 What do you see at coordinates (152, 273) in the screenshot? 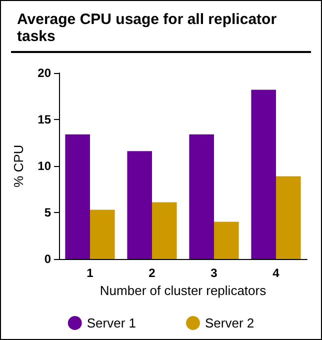
I see `x-tick-label: 2` at bounding box center [152, 273].